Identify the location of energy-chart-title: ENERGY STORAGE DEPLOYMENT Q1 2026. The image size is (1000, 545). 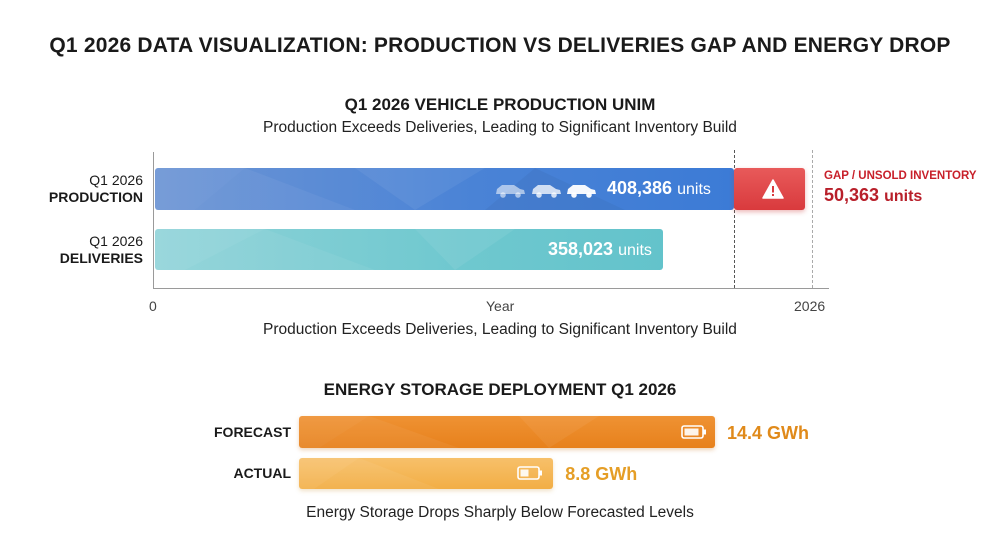
(500, 389).